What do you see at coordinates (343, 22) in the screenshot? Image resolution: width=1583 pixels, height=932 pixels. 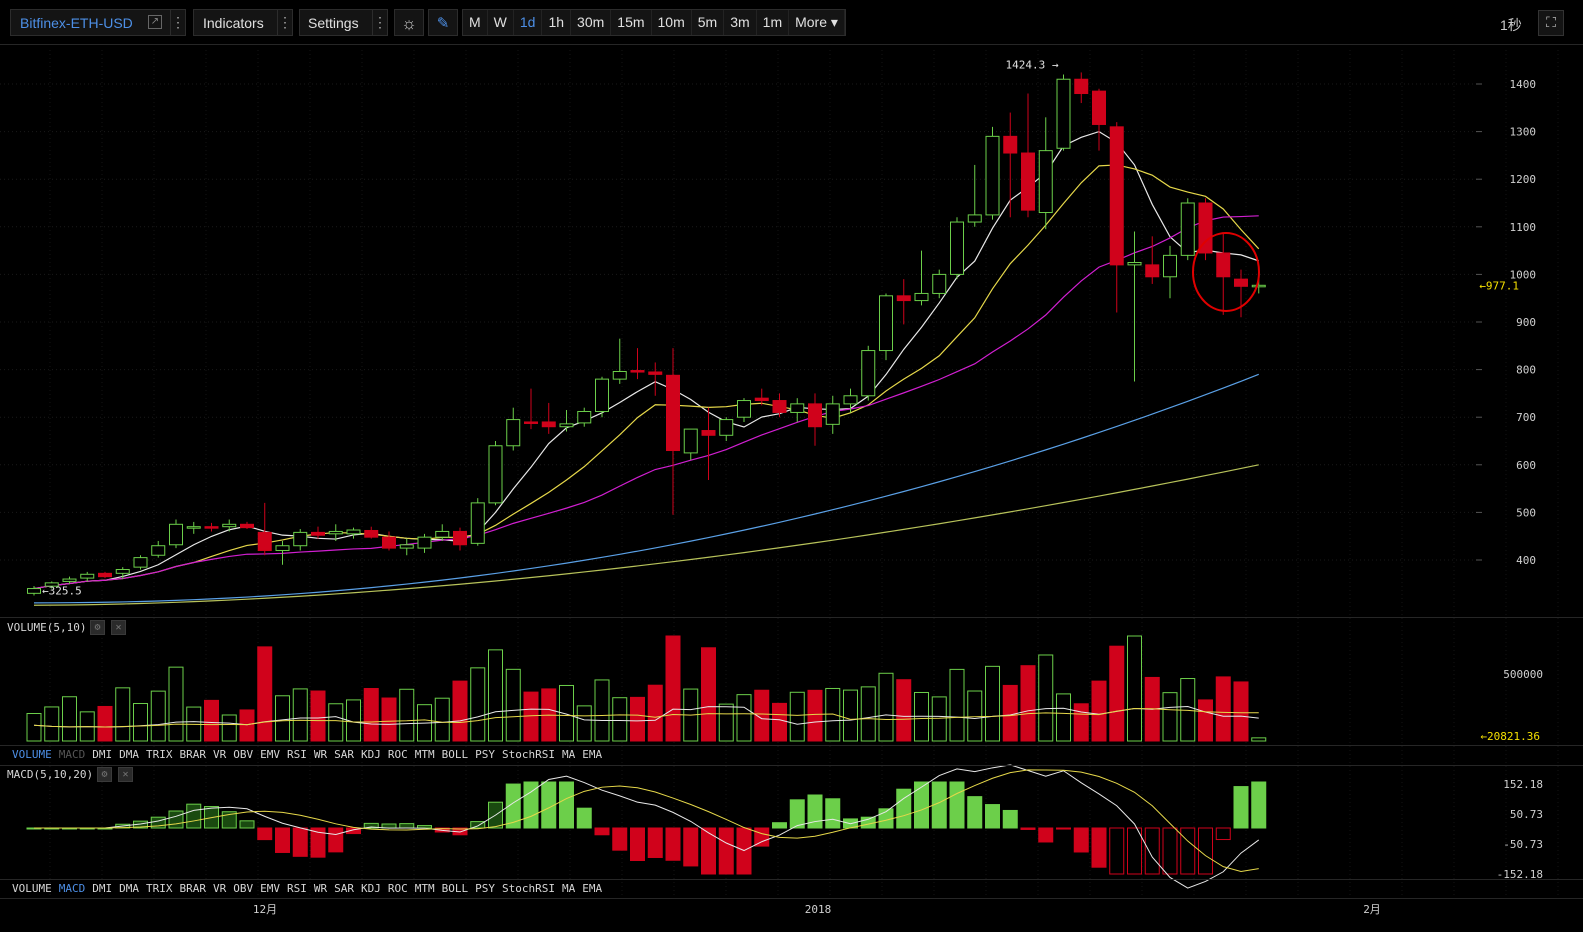 I see `settings-button: Settings ⋮` at bounding box center [343, 22].